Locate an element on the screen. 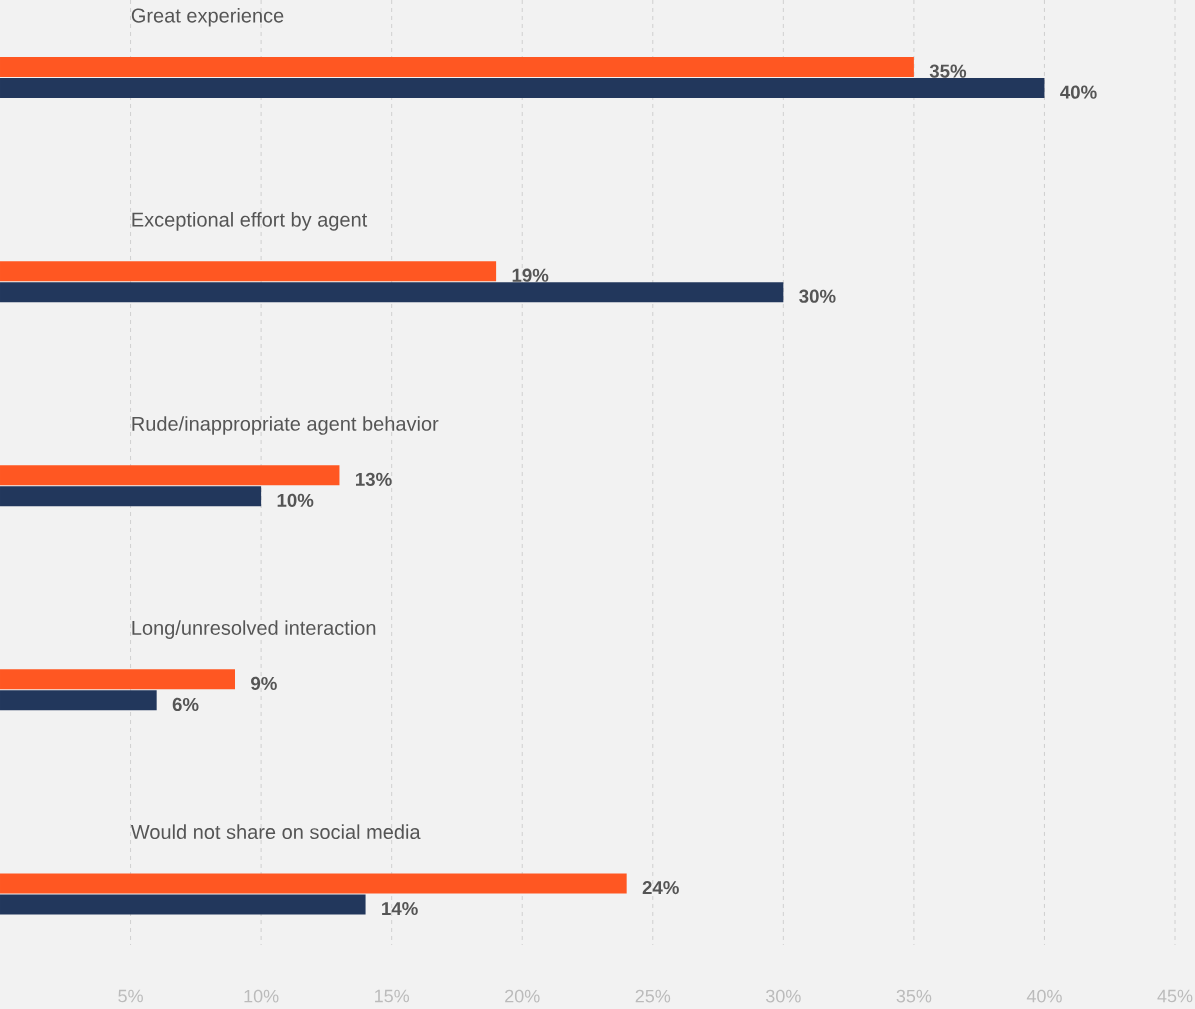 This screenshot has width=1195, height=1009. y-tick-label: Long/unresolved interaction is located at coordinates (254, 629).